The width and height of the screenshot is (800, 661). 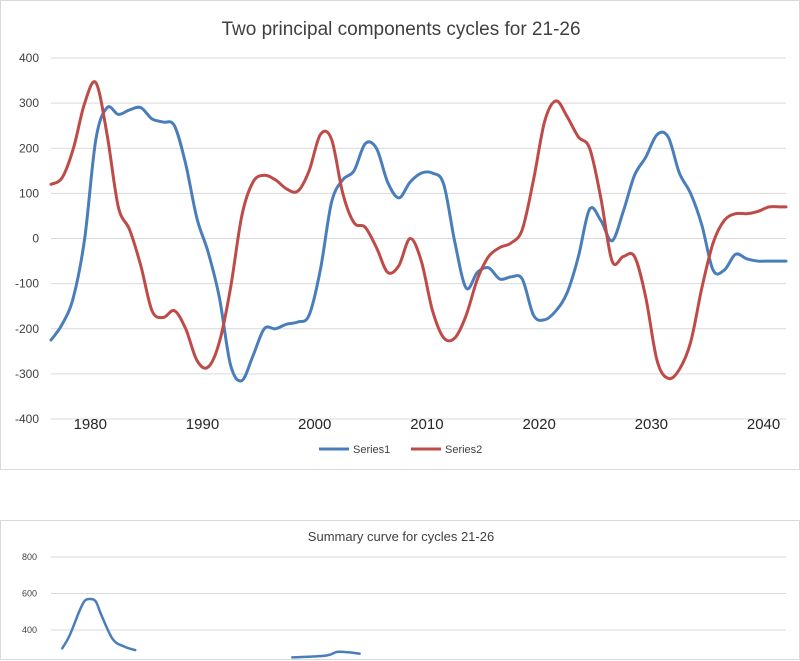 I want to click on y-tick-label: 600, so click(x=29, y=594).